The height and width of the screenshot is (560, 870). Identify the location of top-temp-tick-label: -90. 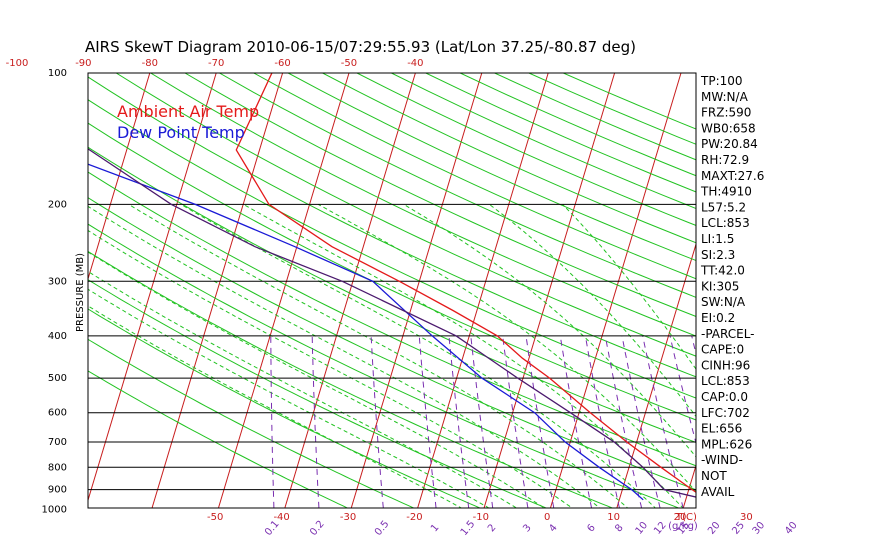
(83, 63).